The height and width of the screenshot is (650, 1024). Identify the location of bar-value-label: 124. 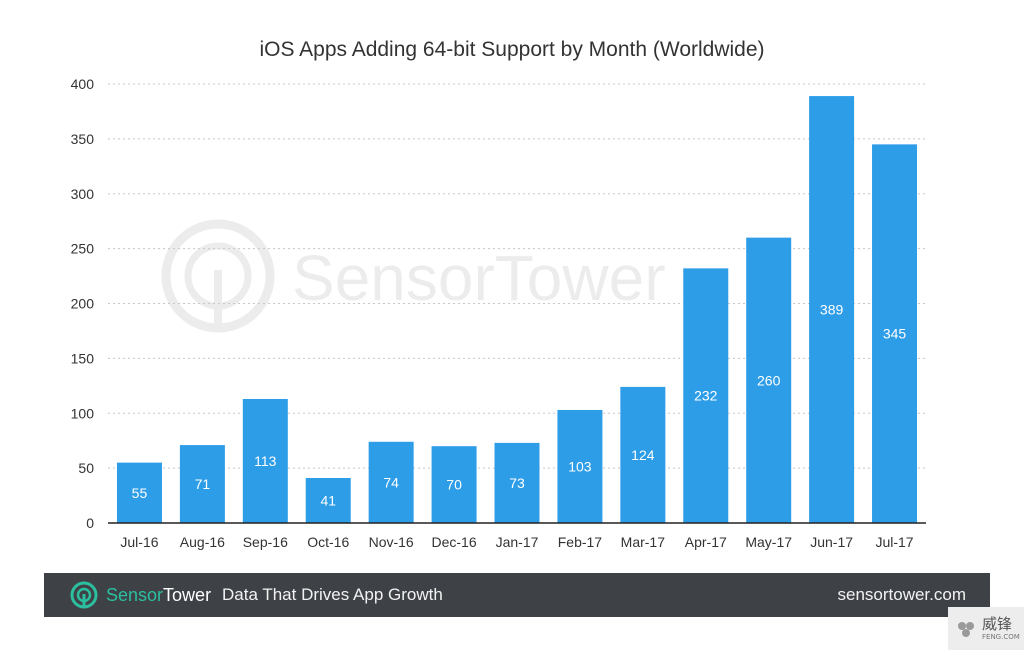
(643, 455).